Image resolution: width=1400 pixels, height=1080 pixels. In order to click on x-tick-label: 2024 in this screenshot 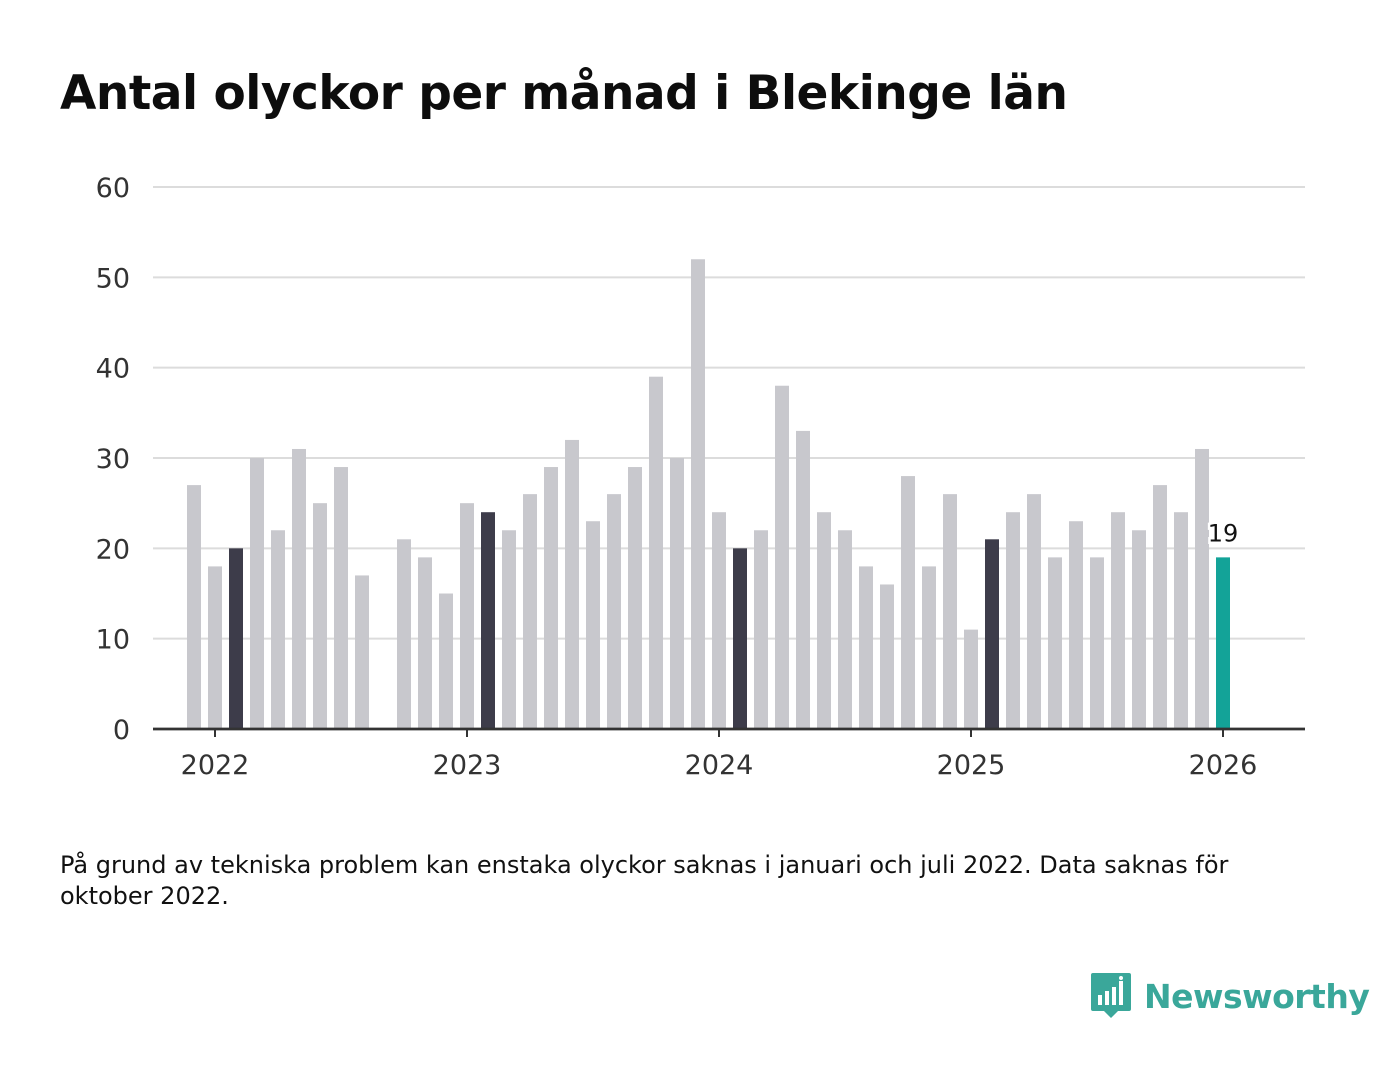, I will do `click(719, 765)`.